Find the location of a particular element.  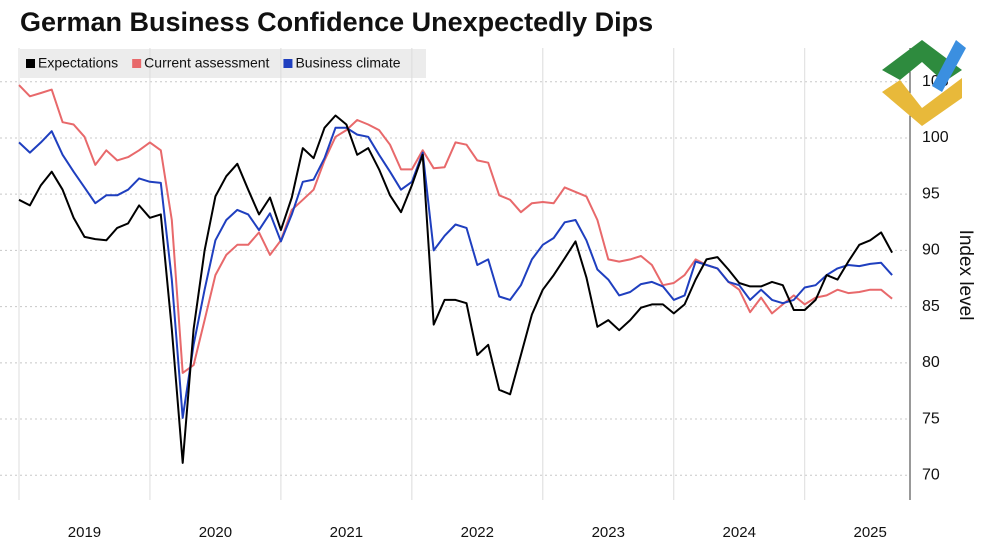

x-tick-label: 2023 is located at coordinates (608, 532).